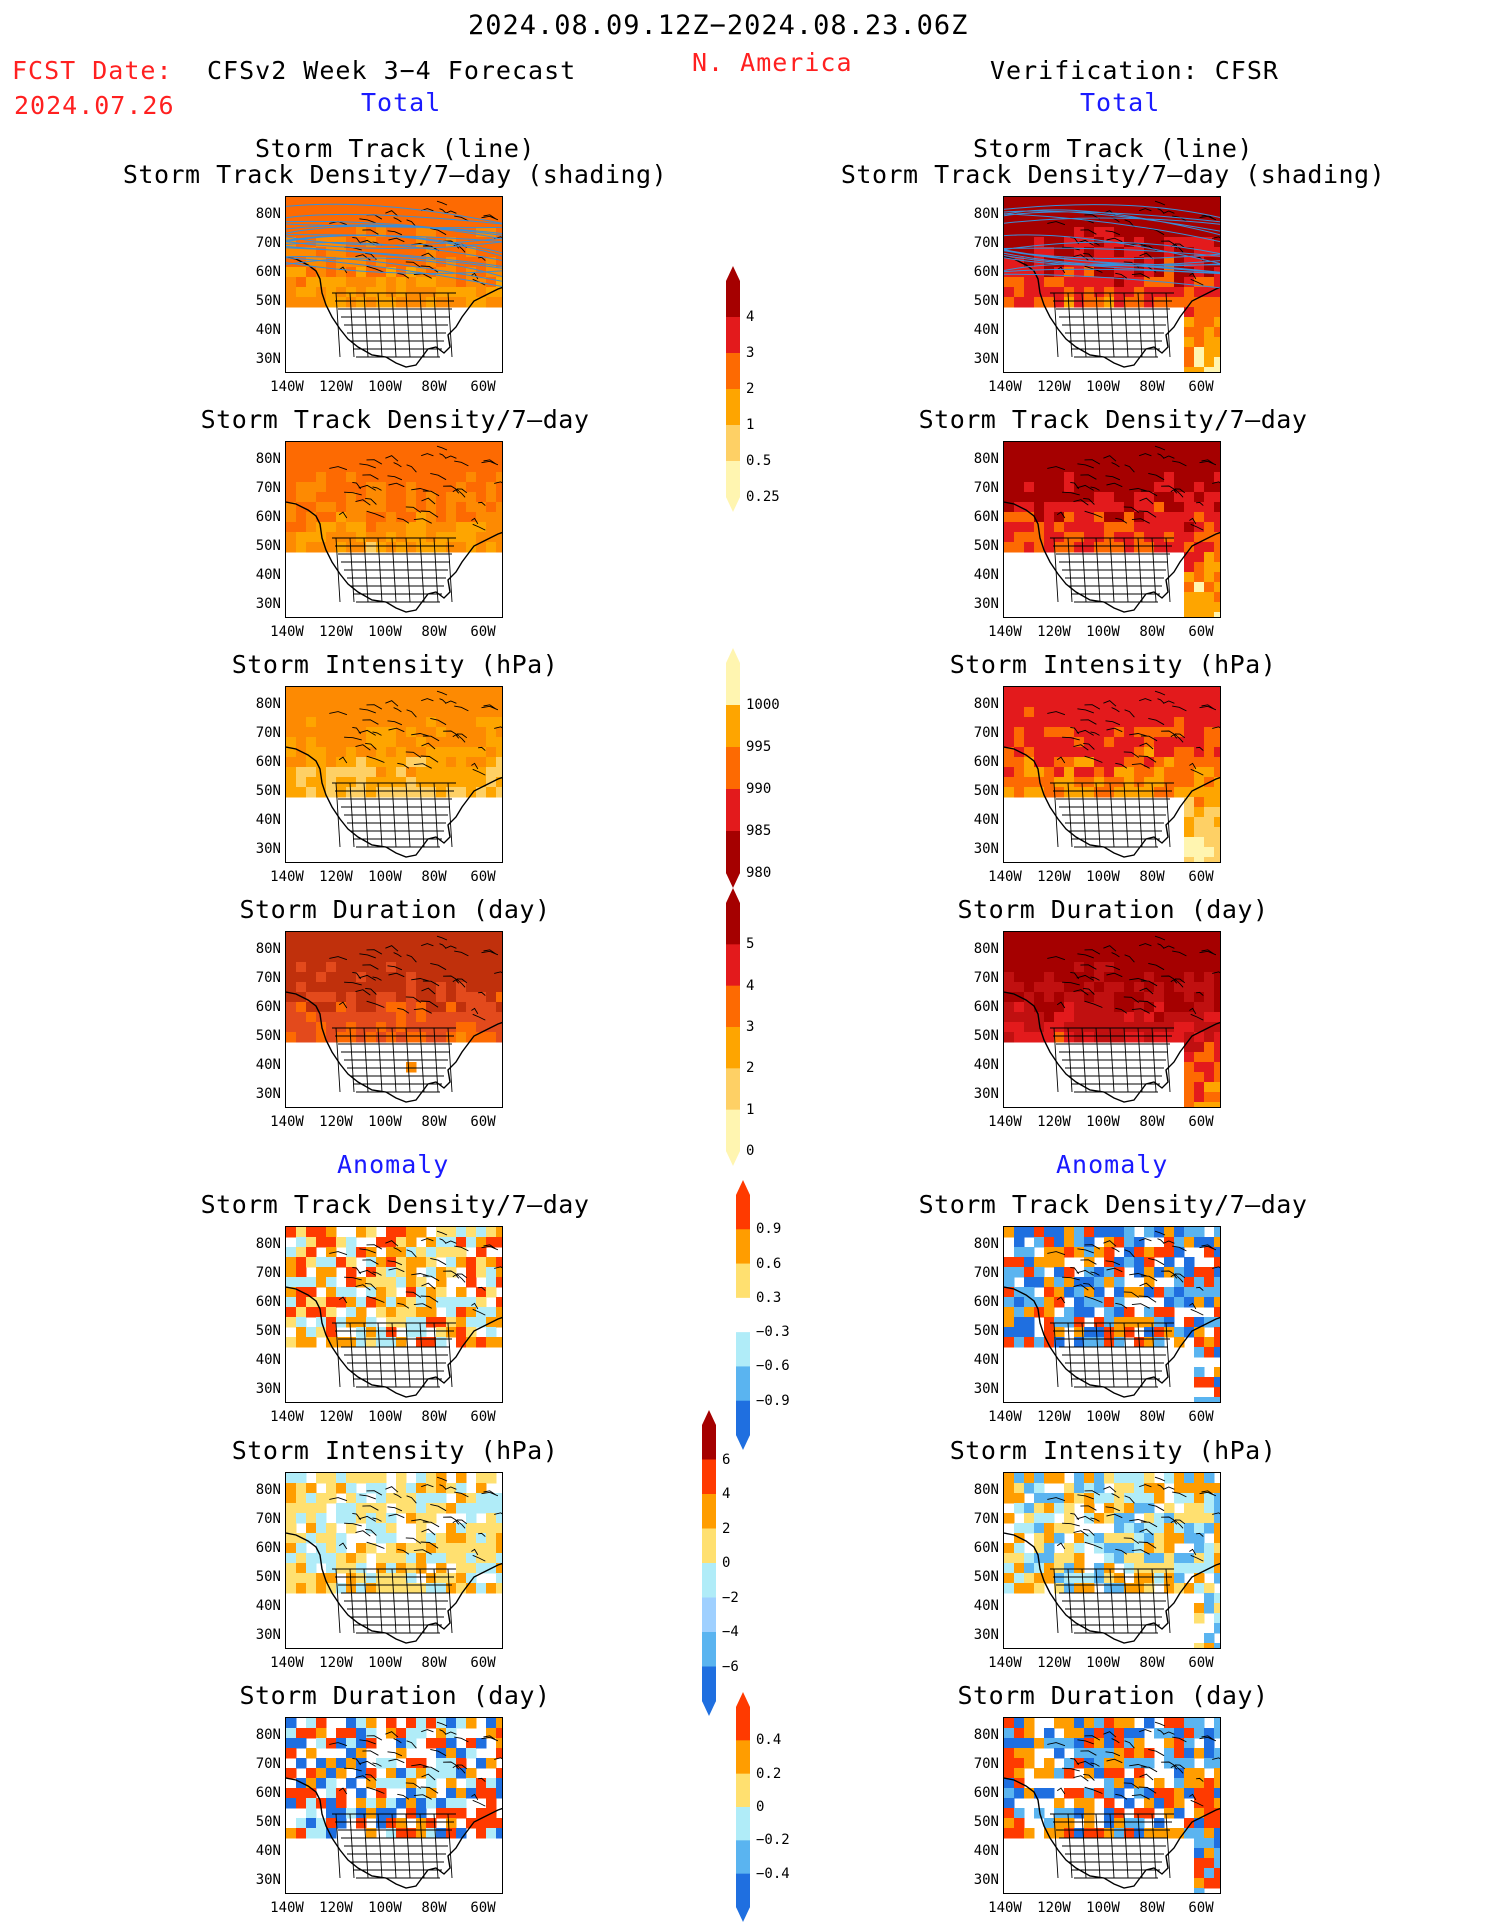  Describe the element at coordinates (986, 820) in the screenshot. I see `lat-tick-label: 40N` at that location.